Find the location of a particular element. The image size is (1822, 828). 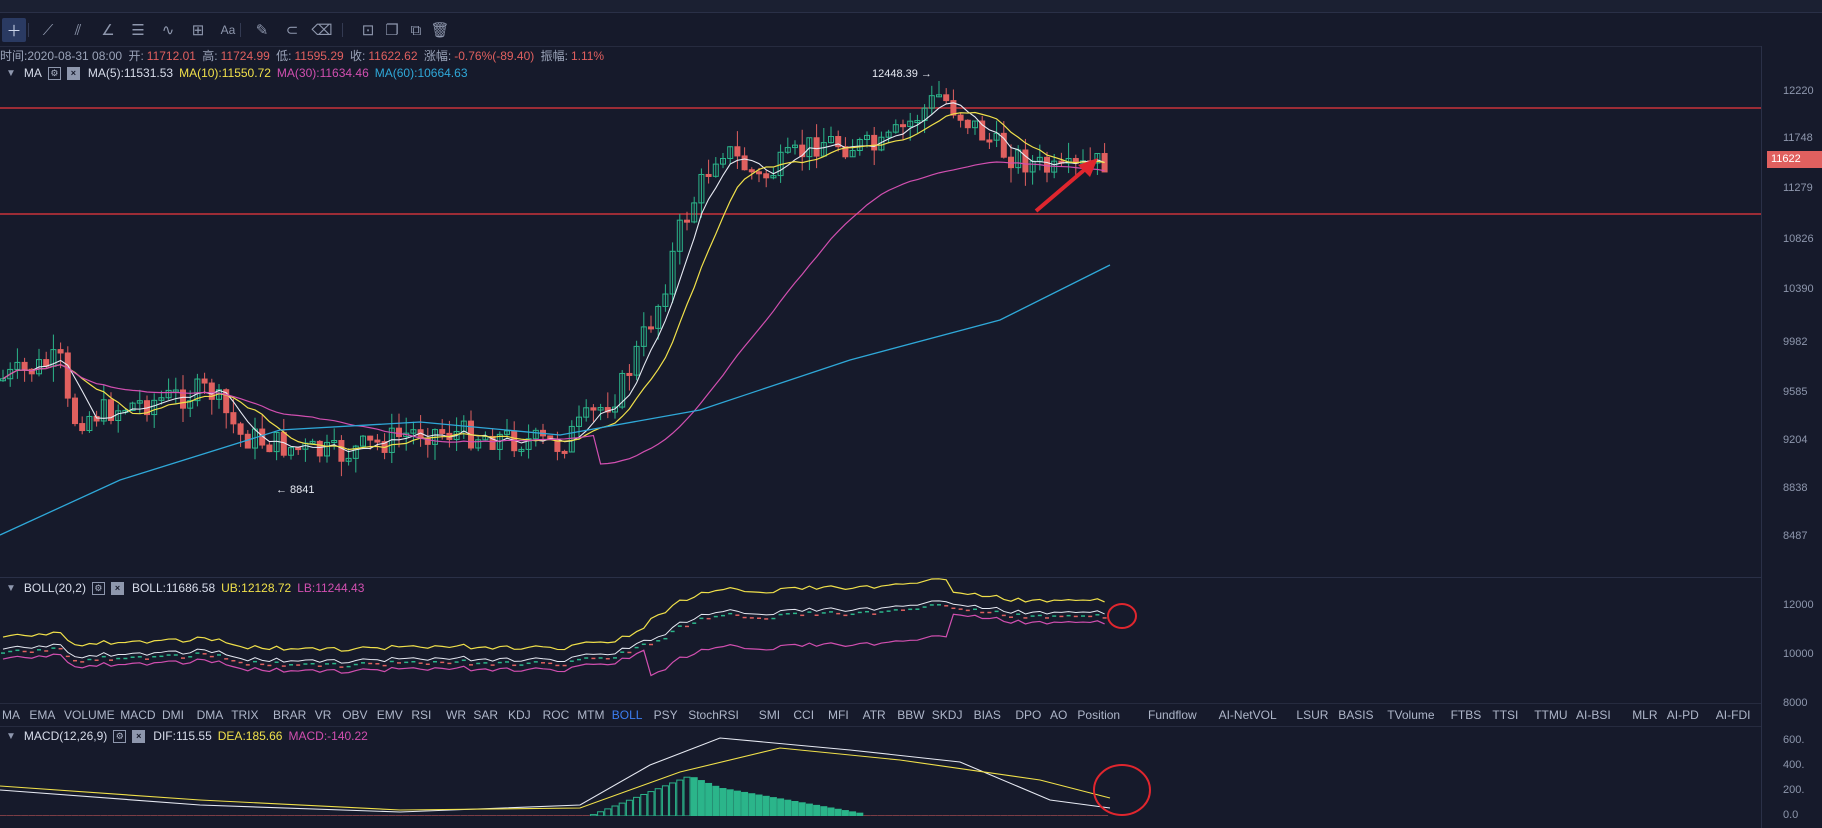

multi-line-tool-button: ⫽ is located at coordinates (78, 30).